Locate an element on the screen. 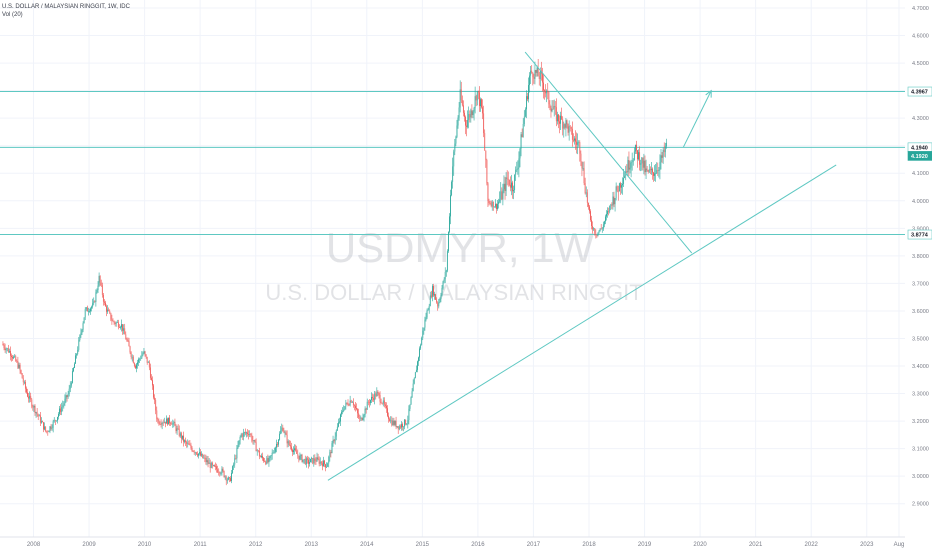 Image resolution: width=932 pixels, height=555 pixels. projection-arrow-head is located at coordinates (708, 93).